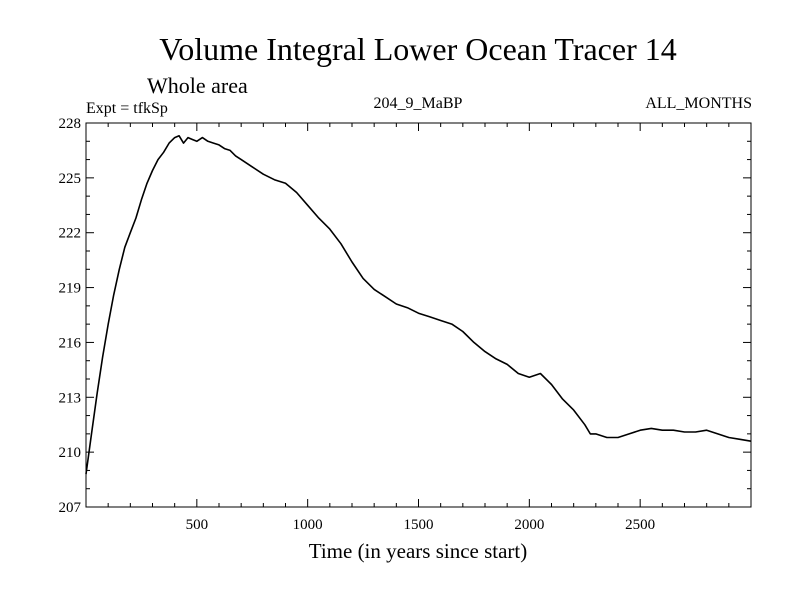 The image size is (800, 600). What do you see at coordinates (197, 85) in the screenshot?
I see `chart-subtitle: Whole area` at bounding box center [197, 85].